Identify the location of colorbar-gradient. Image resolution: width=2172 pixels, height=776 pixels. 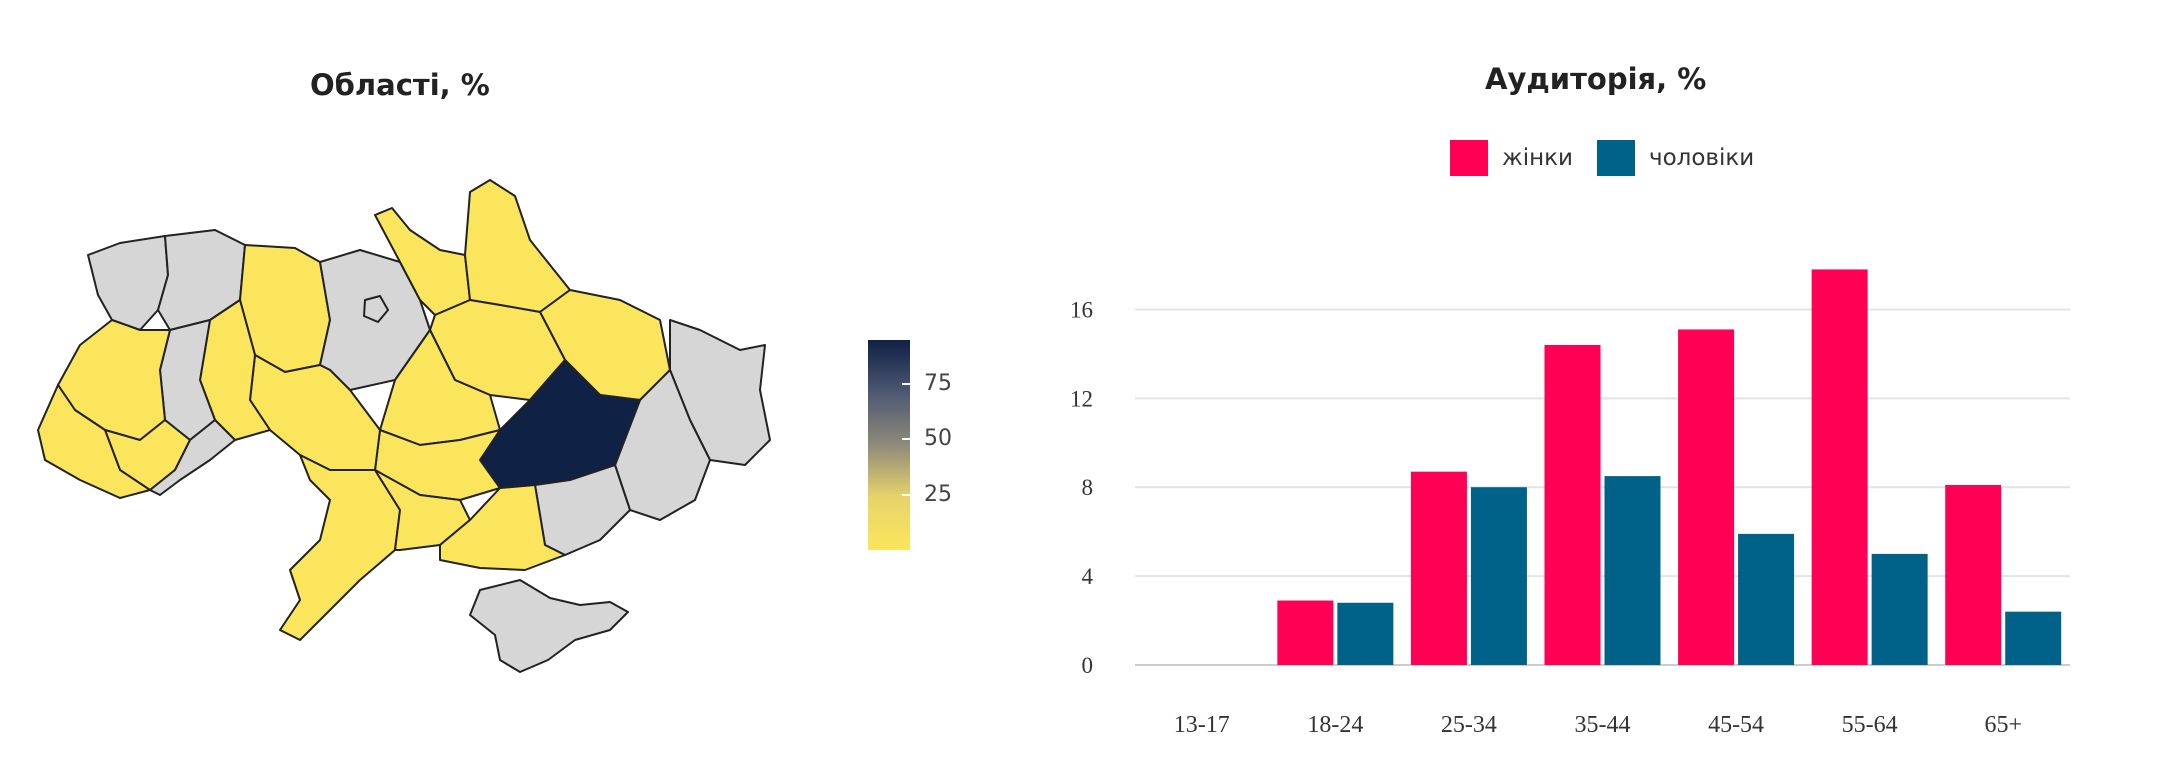
(889, 445).